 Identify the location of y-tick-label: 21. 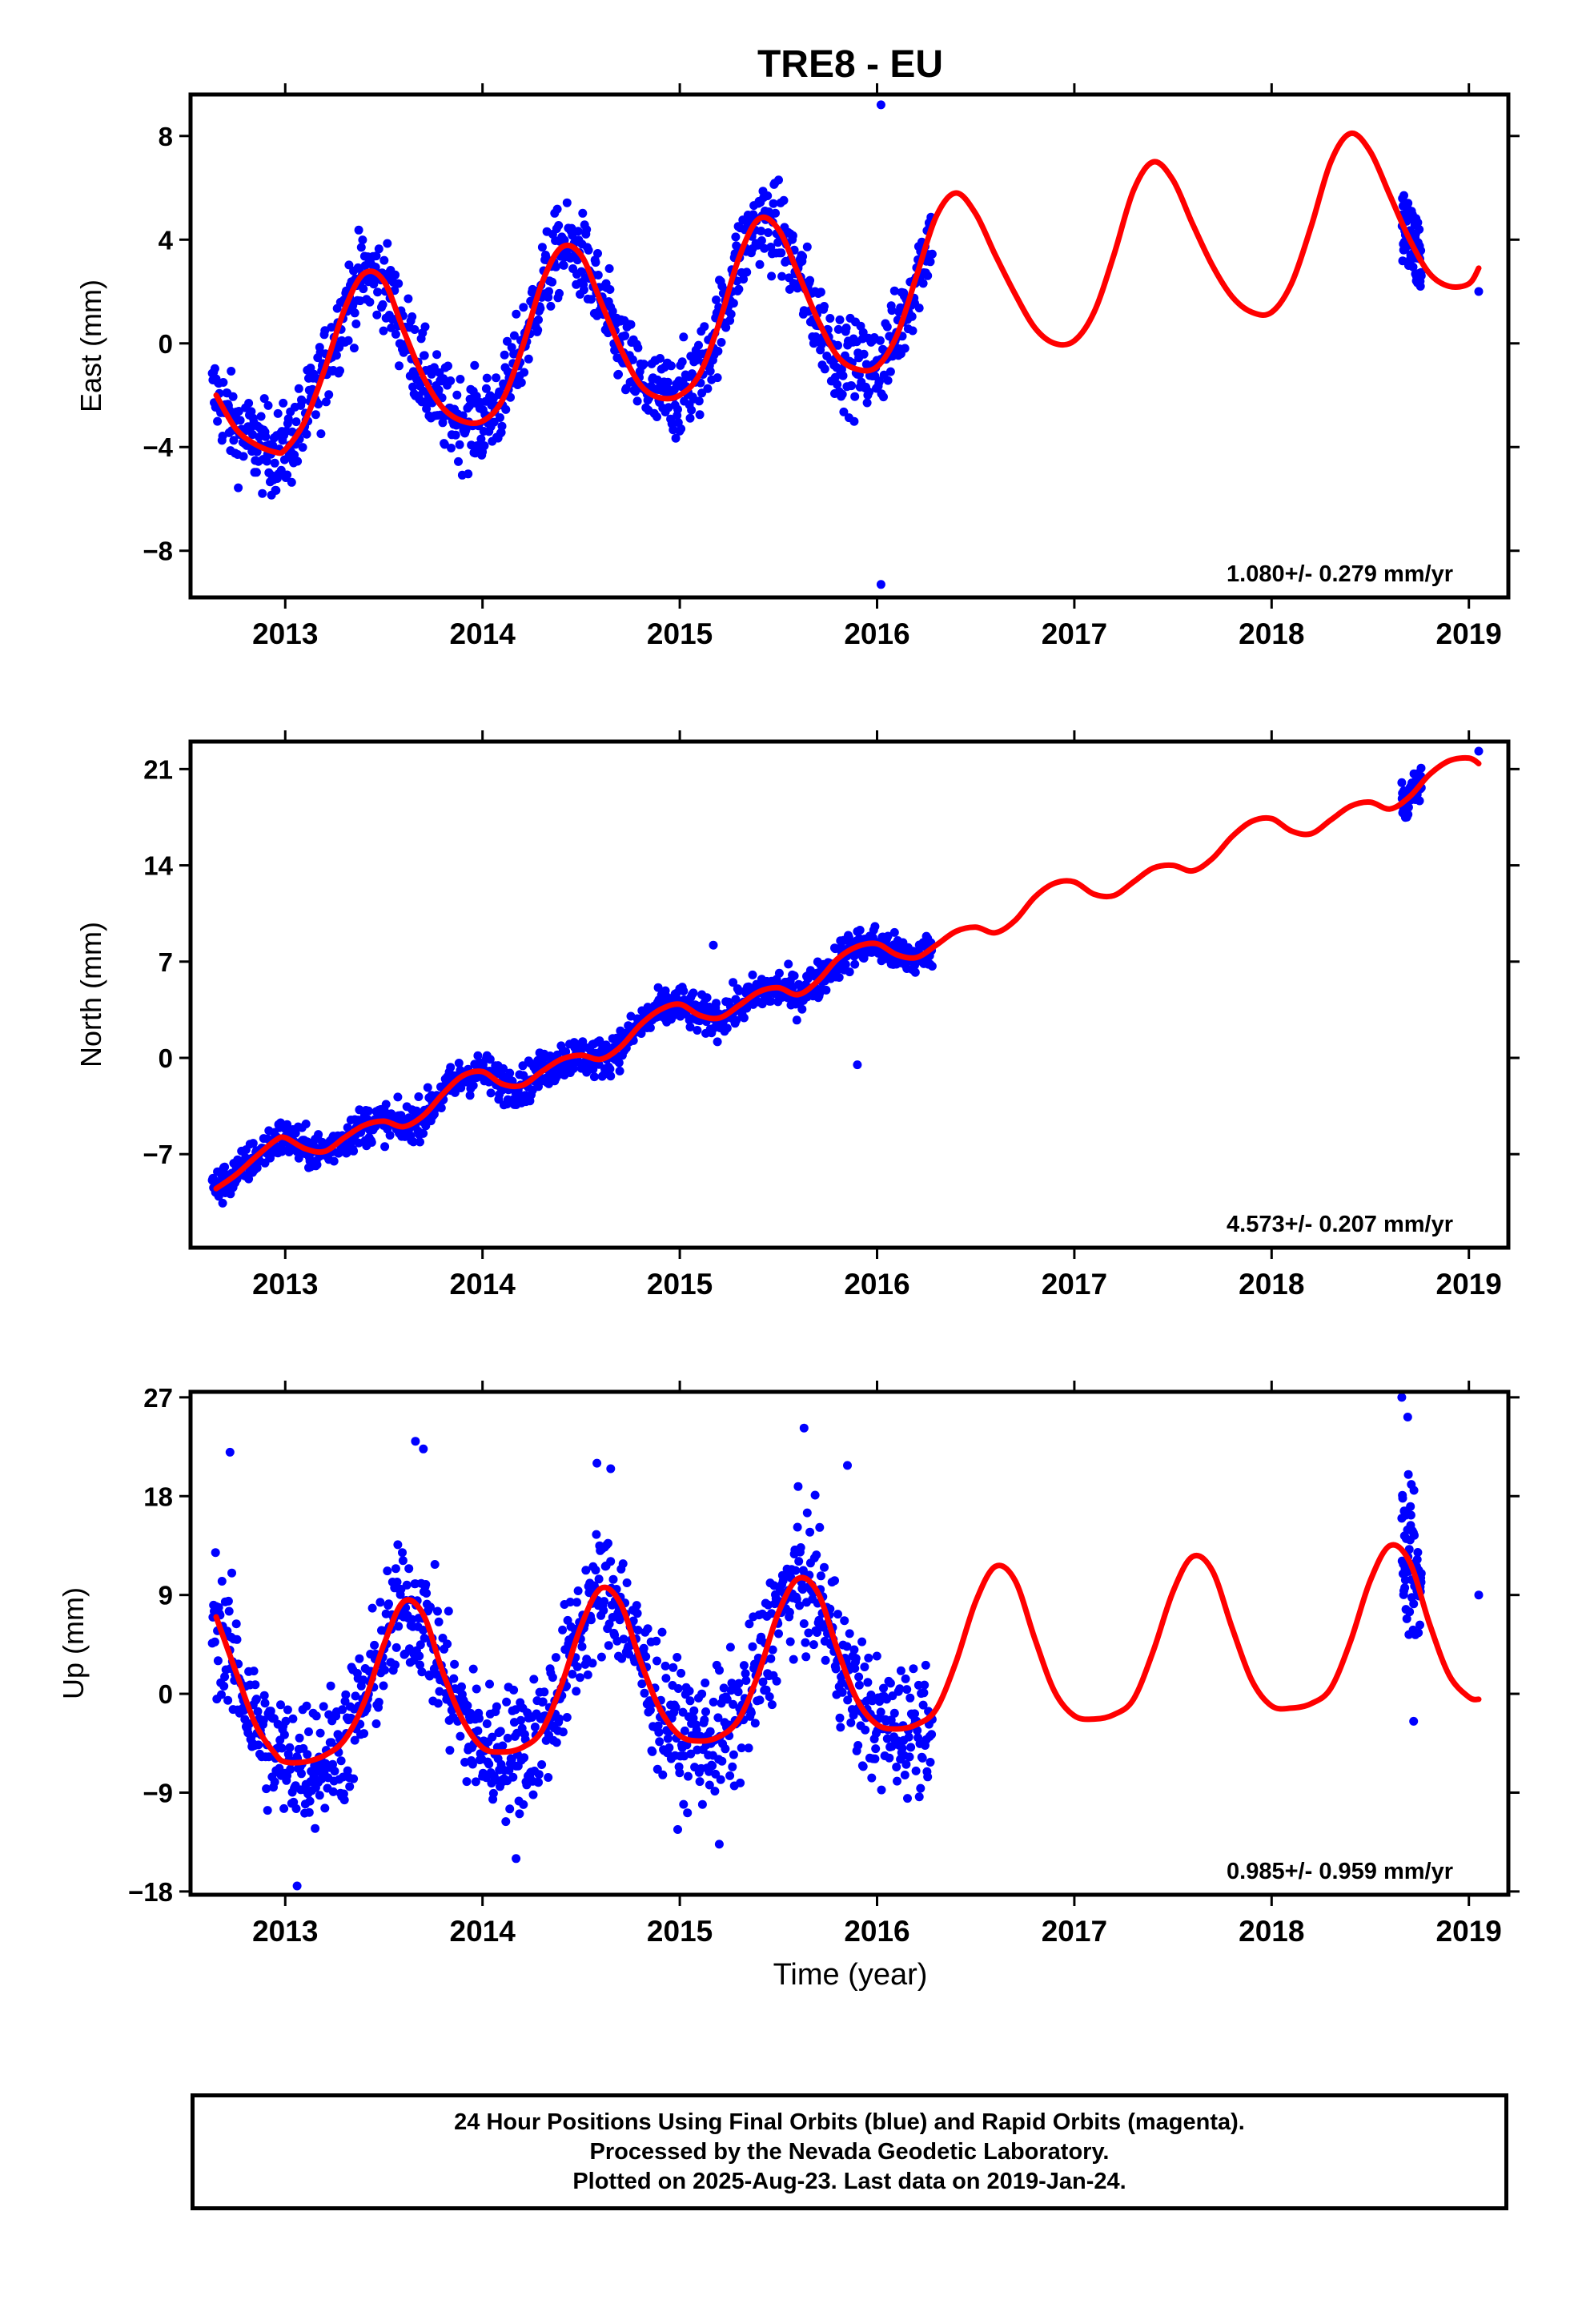
(158, 769).